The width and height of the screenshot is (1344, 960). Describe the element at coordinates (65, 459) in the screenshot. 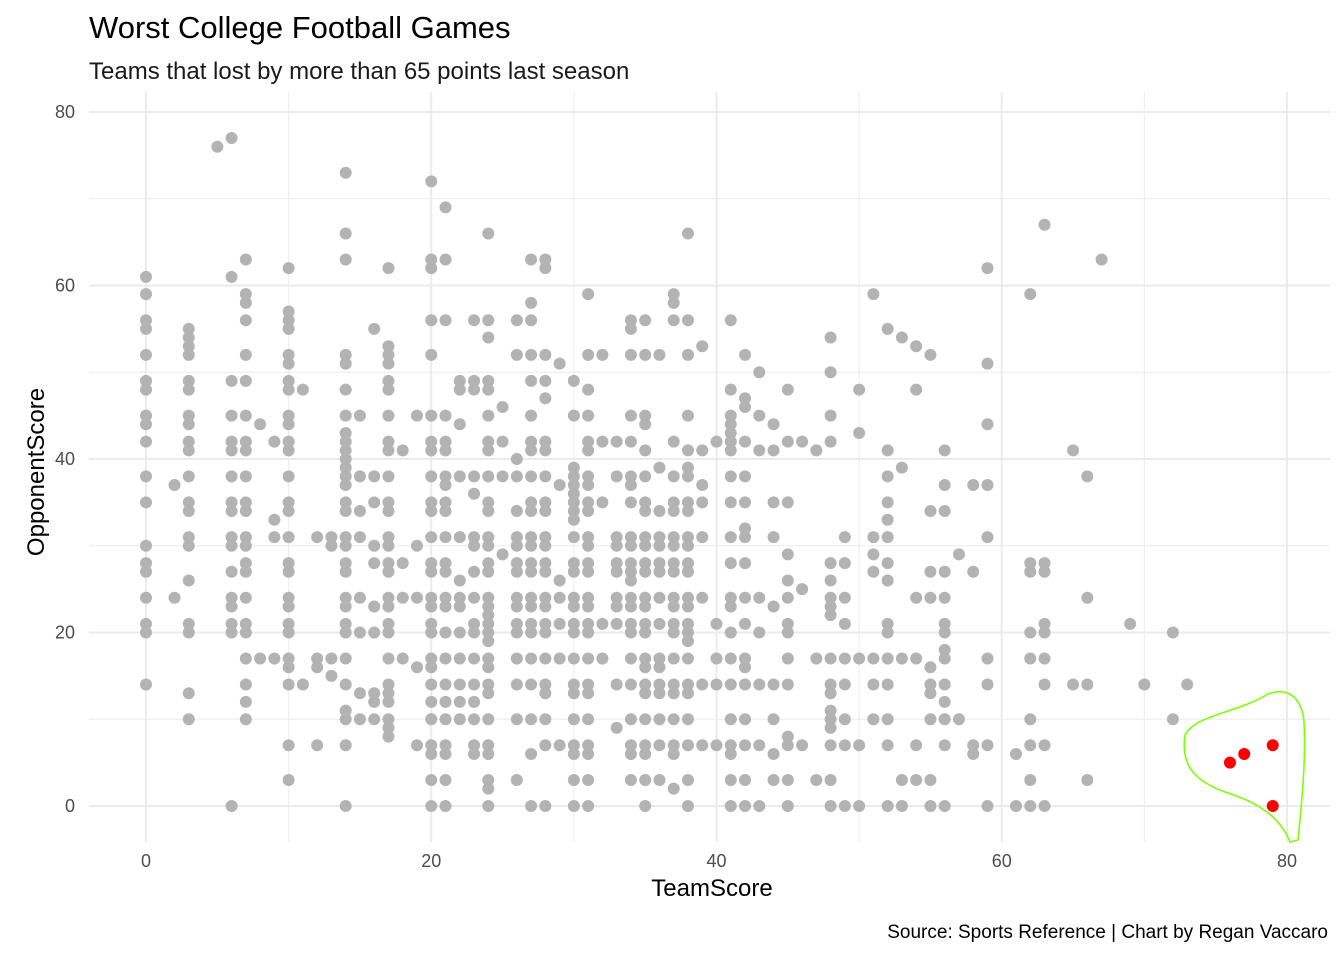

I see `y-axis-ticks: 0 20 40 60 80` at that location.